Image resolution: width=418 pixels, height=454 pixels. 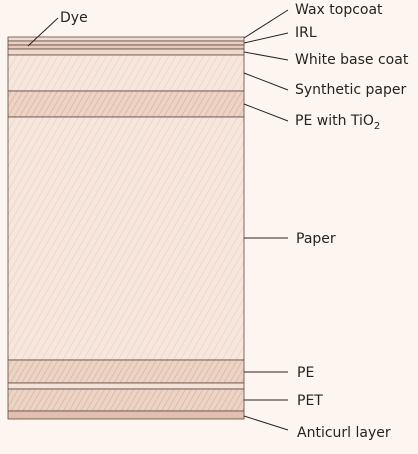 I want to click on layer-pet, so click(x=126, y=400).